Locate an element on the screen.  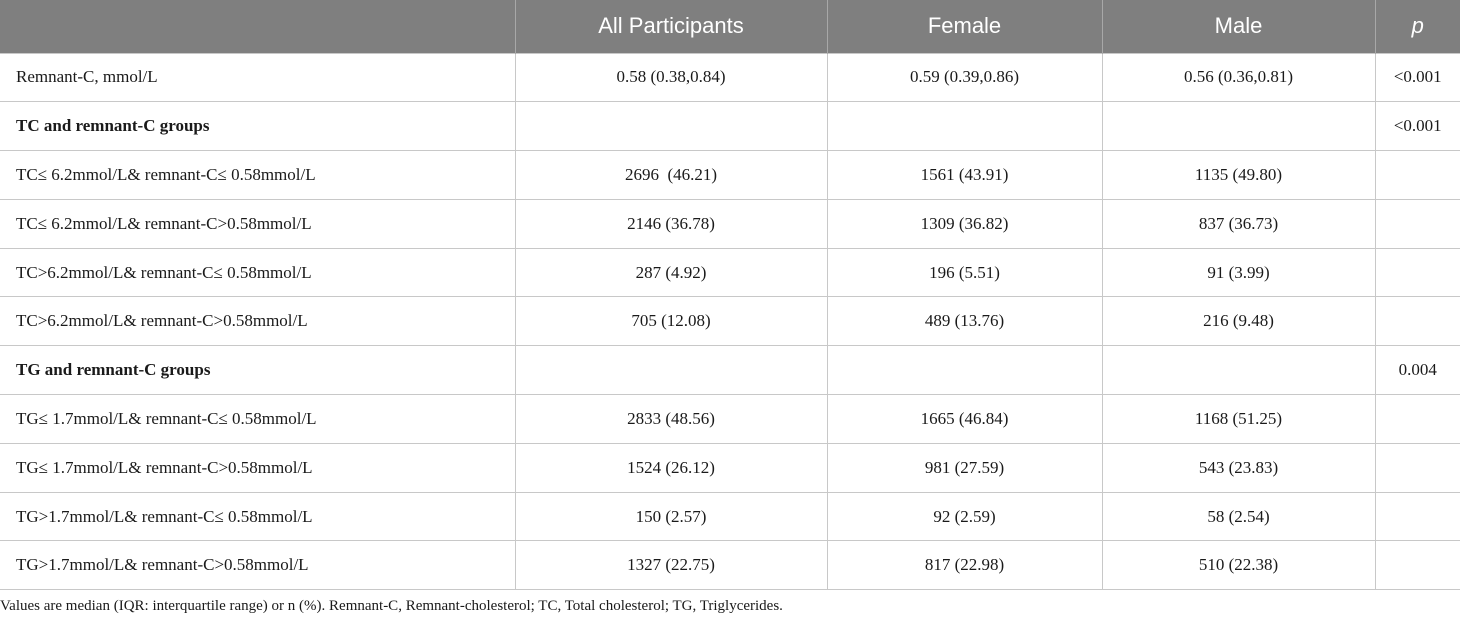
header-cell-male: Male is located at coordinates (1238, 26).